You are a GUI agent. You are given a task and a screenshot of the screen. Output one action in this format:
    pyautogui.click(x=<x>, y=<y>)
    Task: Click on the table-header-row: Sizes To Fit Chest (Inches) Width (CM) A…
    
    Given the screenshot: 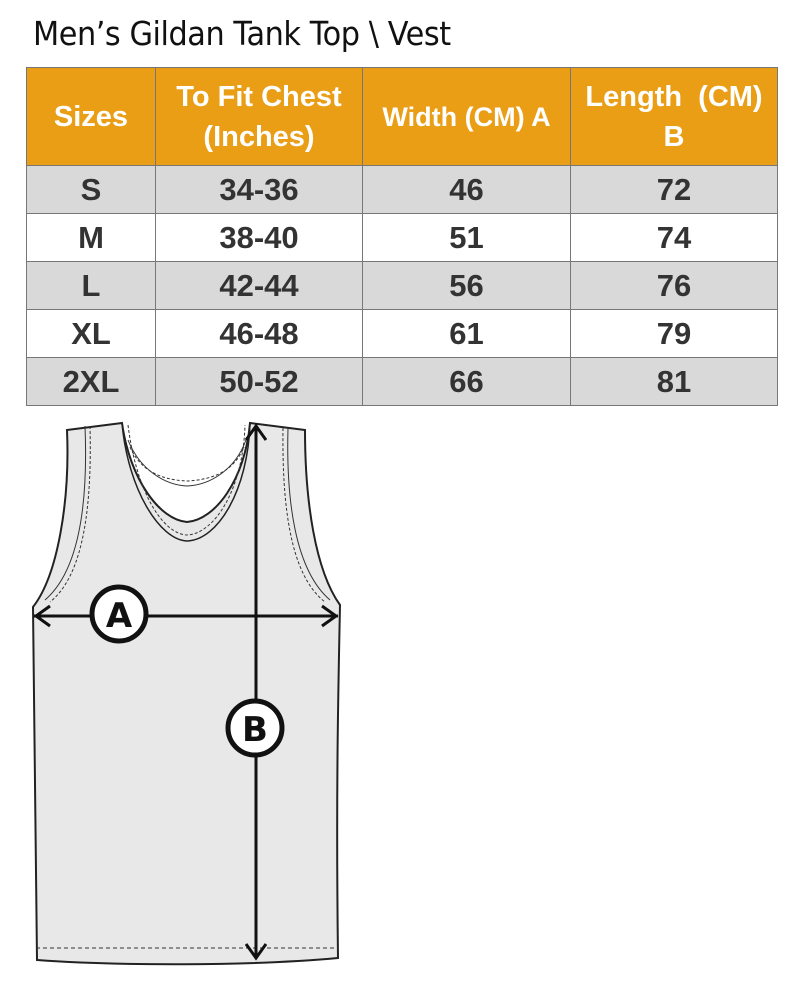 What is the action you would take?
    pyautogui.click(x=402, y=116)
    